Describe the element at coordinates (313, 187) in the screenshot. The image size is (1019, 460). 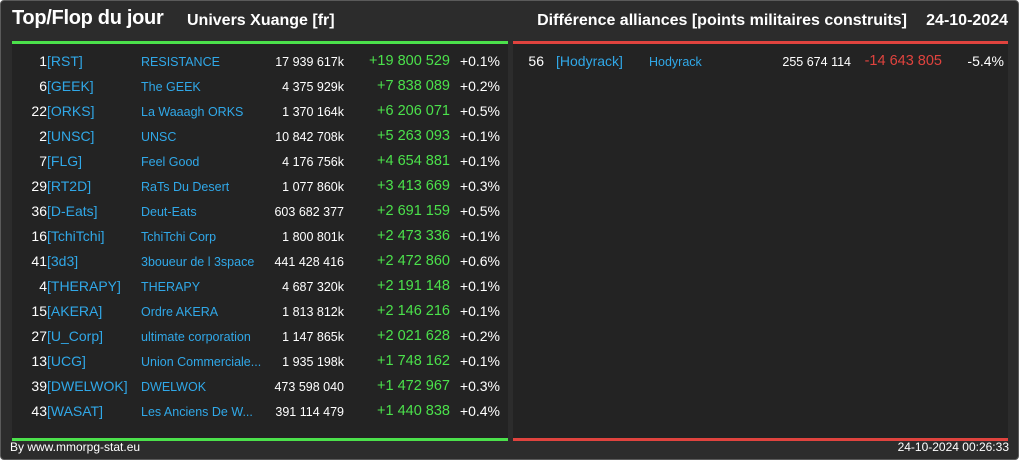
I see `points-value: 1 077 860k` at that location.